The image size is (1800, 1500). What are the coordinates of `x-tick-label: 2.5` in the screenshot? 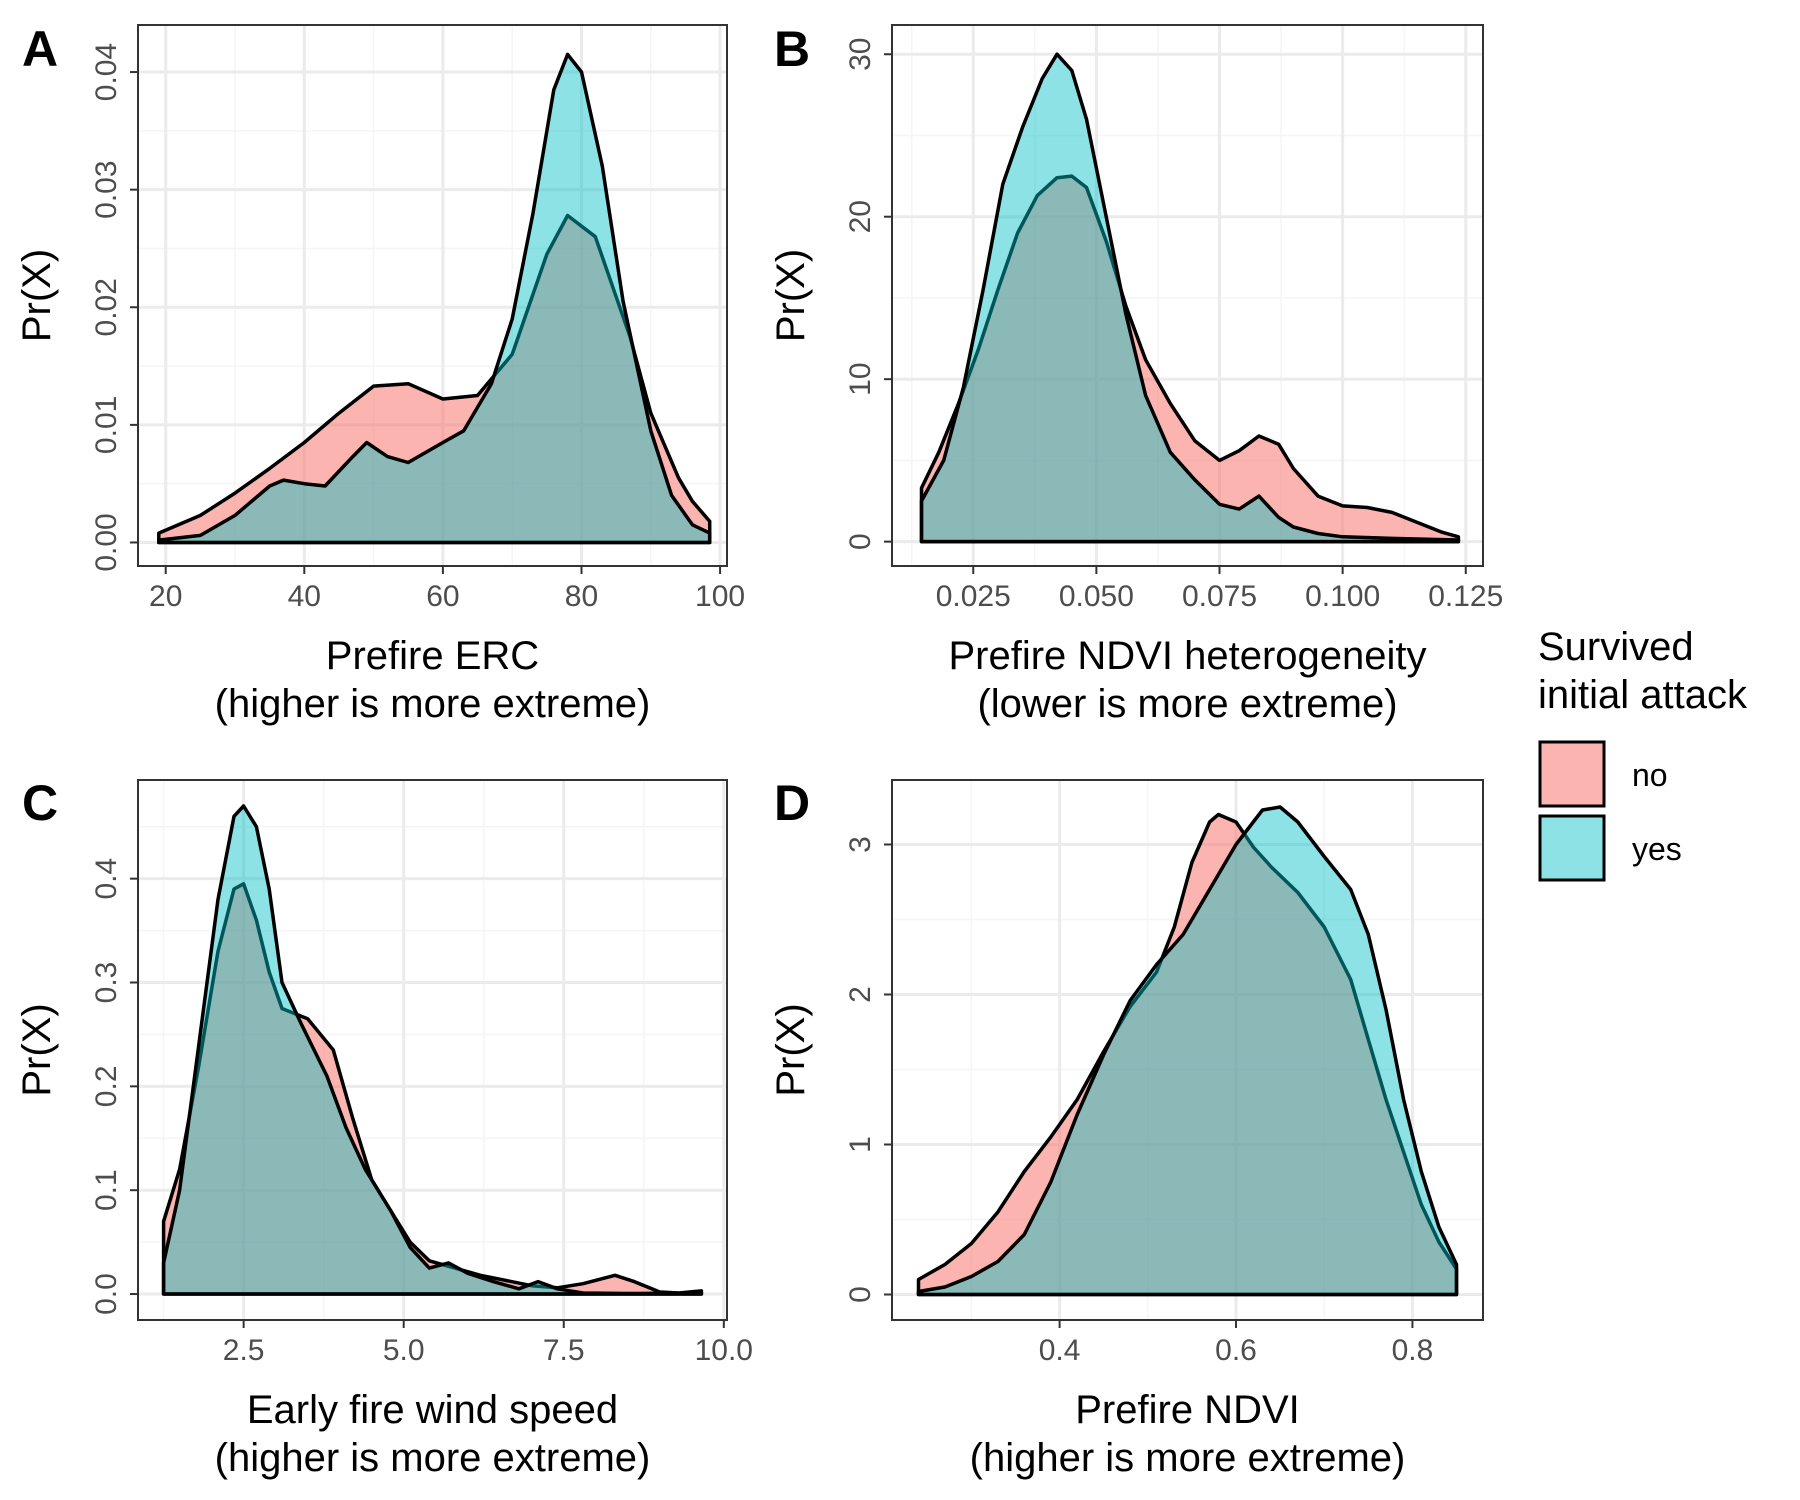 It's located at (244, 1350).